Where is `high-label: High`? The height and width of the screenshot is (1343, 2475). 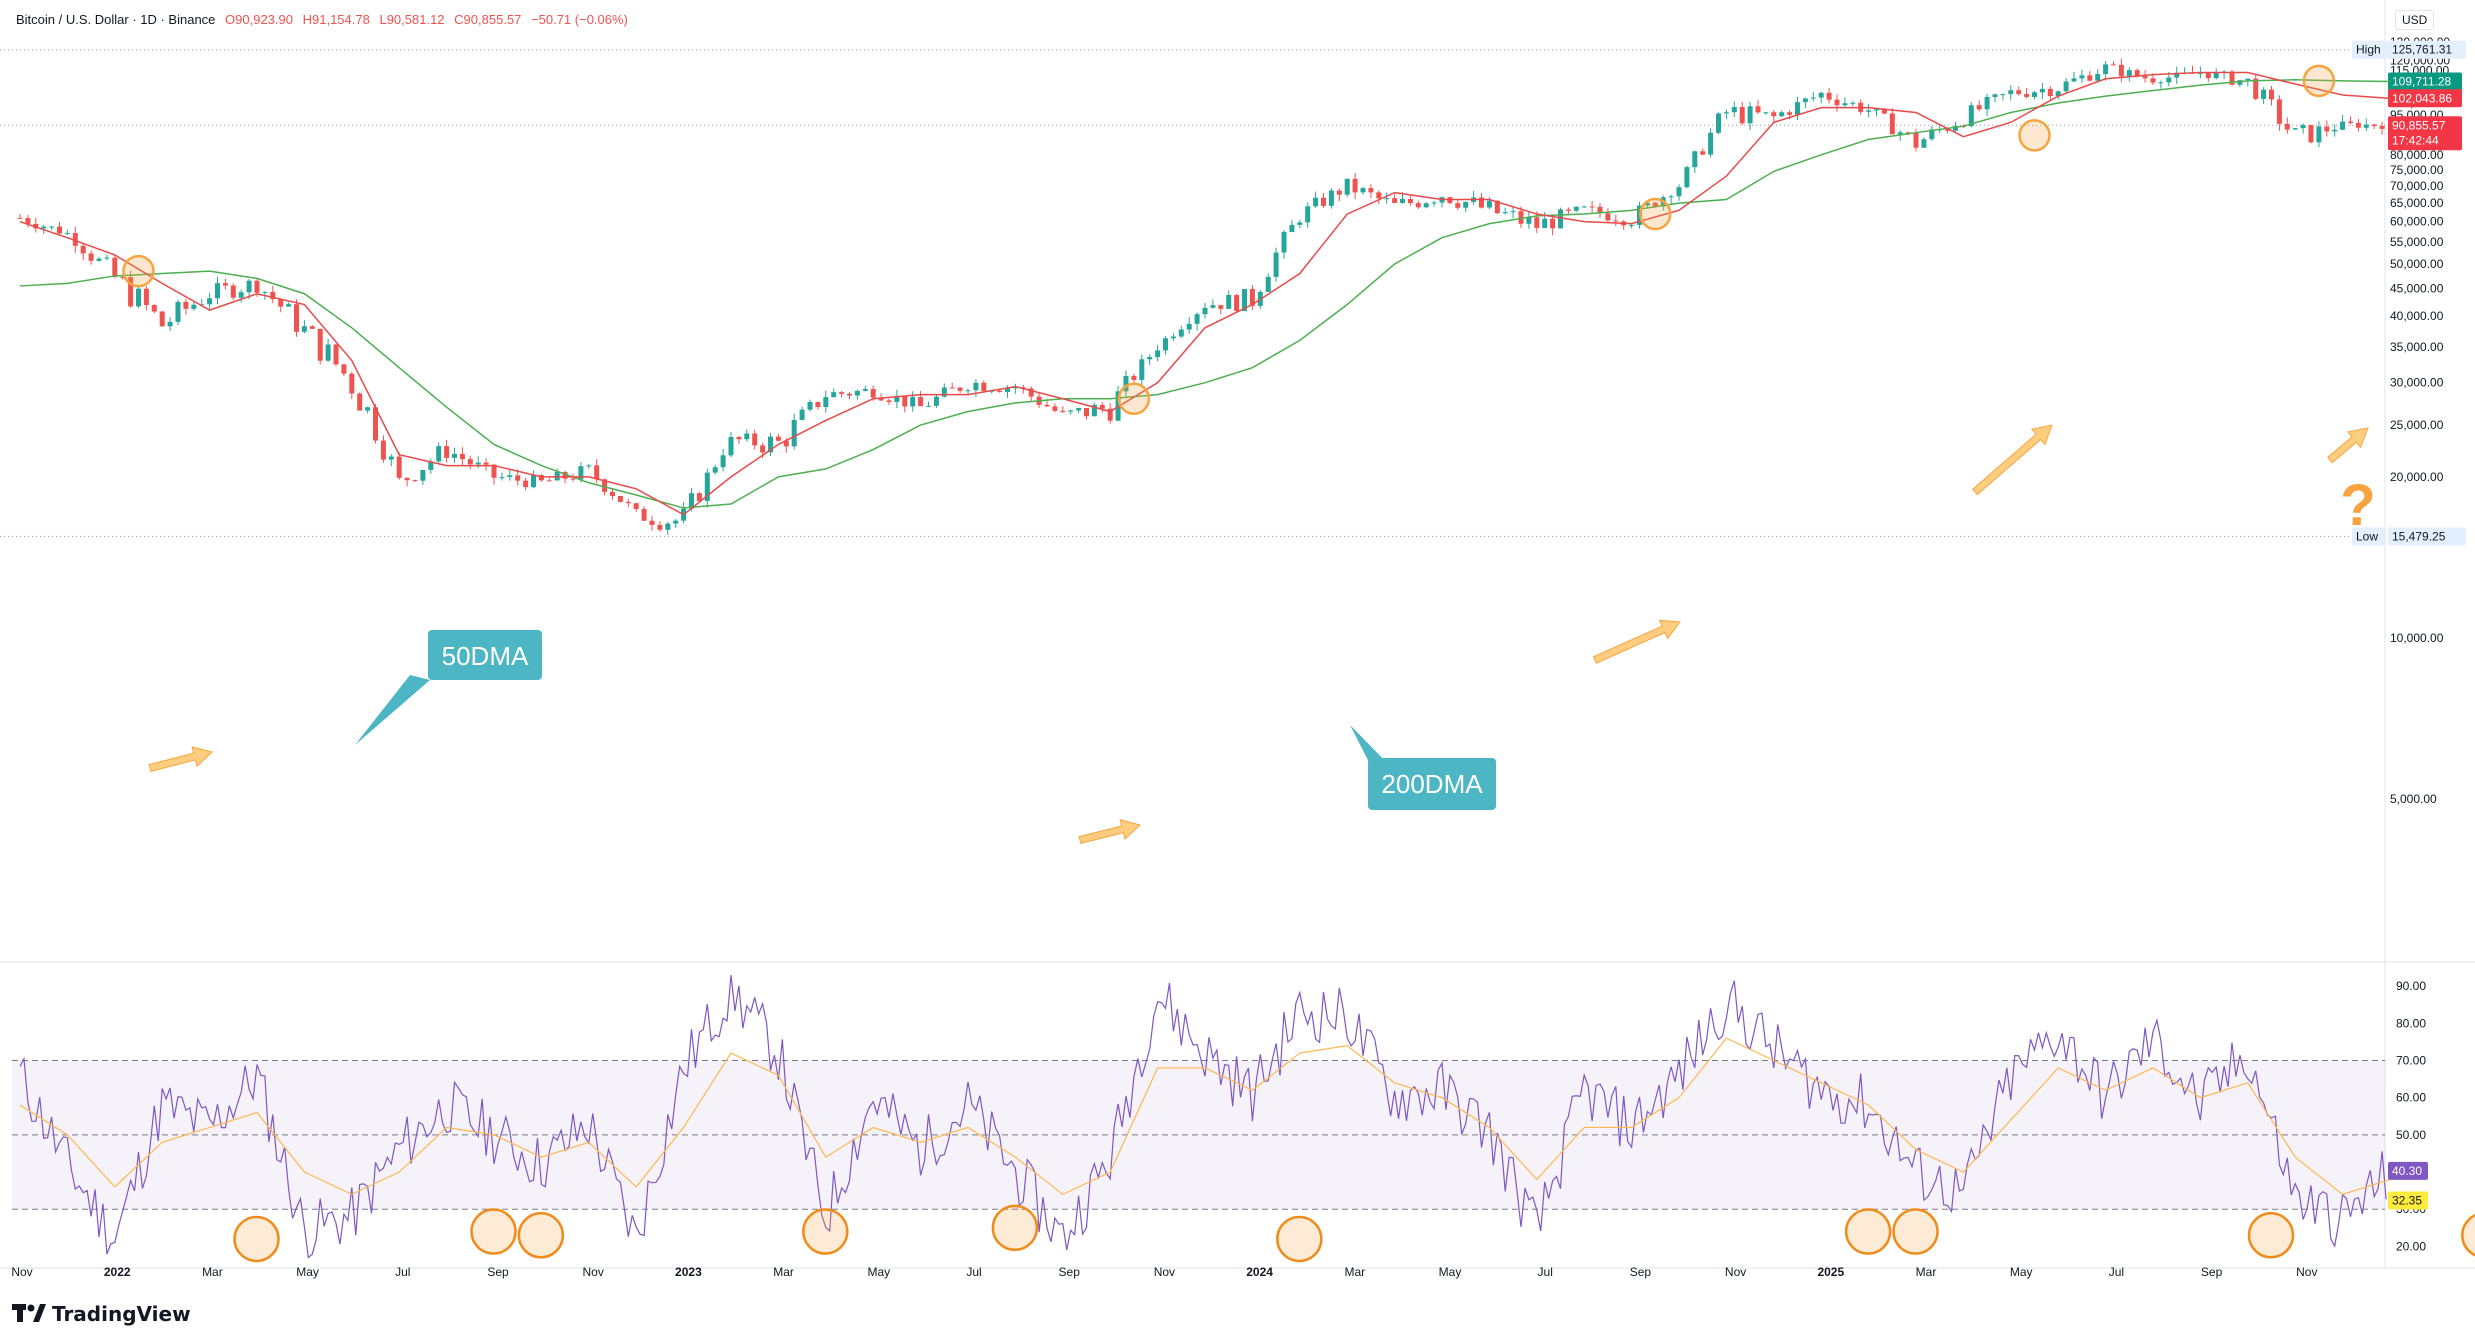
high-label: High is located at coordinates (2368, 50).